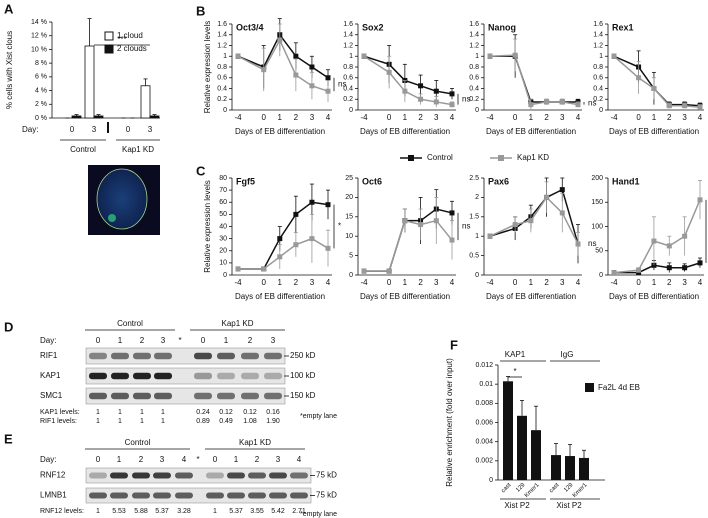  Describe the element at coordinates (201, 170) in the screenshot. I see `panel-label: C` at that location.